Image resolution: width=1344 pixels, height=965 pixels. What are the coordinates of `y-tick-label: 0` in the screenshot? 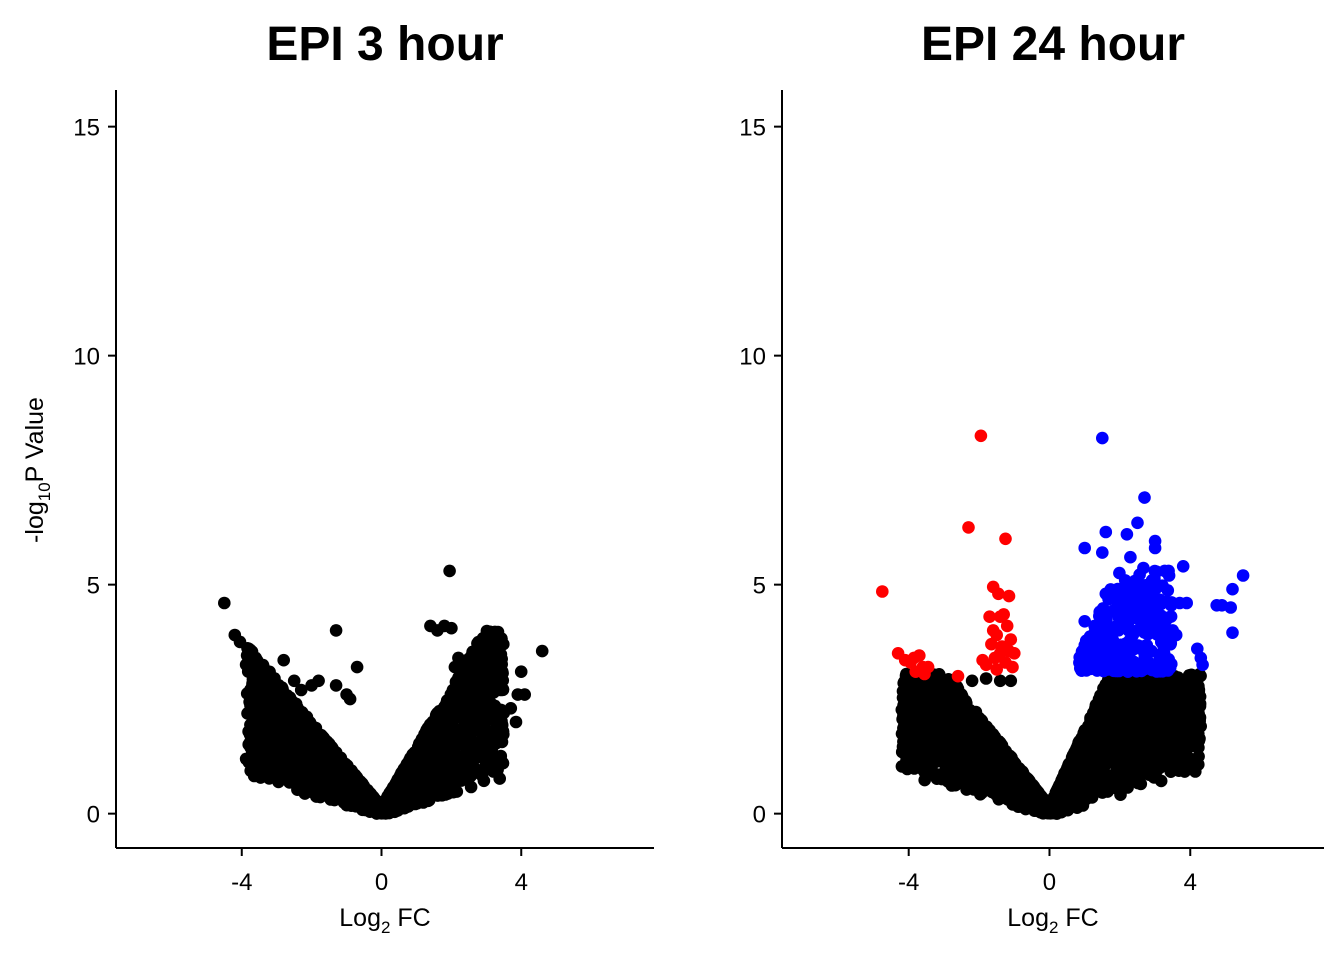 It's located at (93, 815).